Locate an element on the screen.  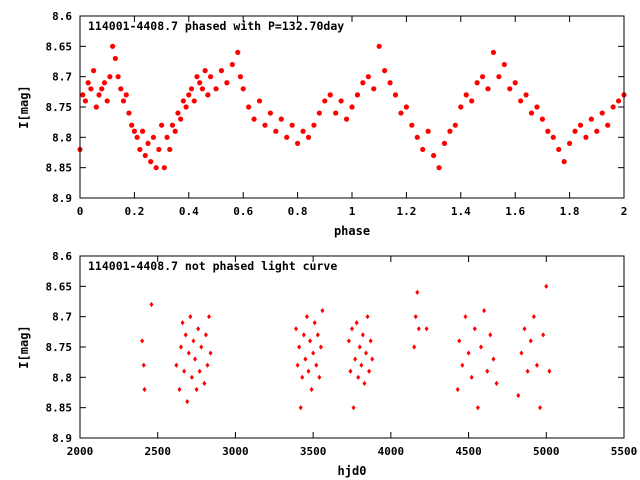
unphased-x-tick-label: 4500 is located at coordinates (468, 451).